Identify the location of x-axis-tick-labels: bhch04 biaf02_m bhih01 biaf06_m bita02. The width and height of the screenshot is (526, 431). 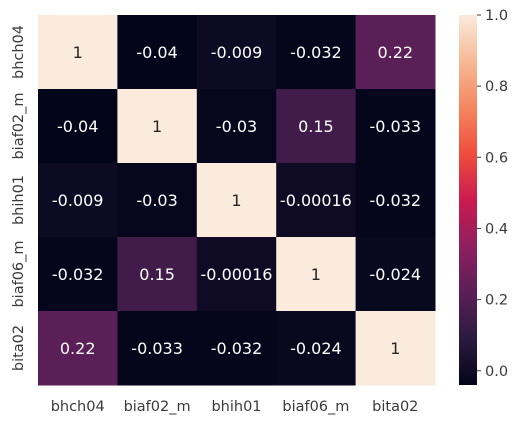
(235, 407).